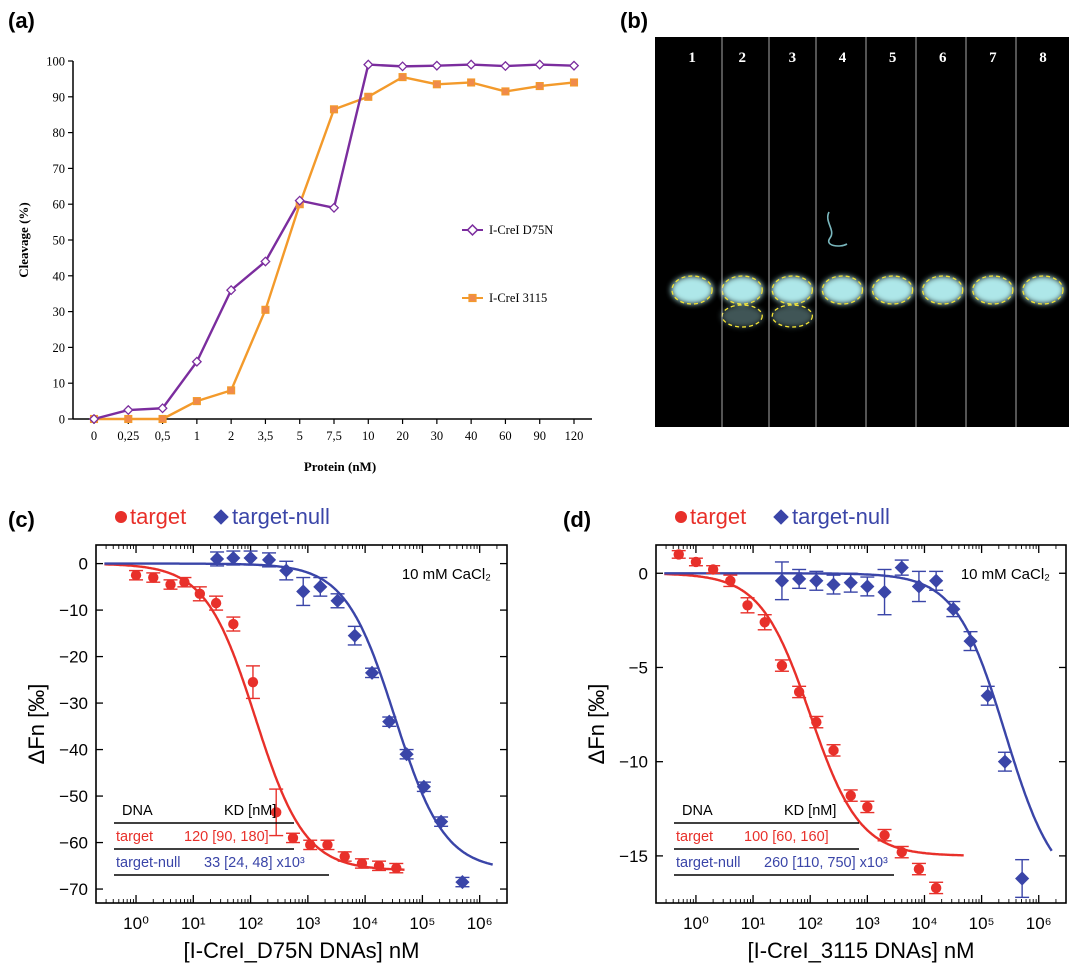 The height and width of the screenshot is (965, 1072). I want to click on chart-a-xtick-label: 120, so click(574, 436).